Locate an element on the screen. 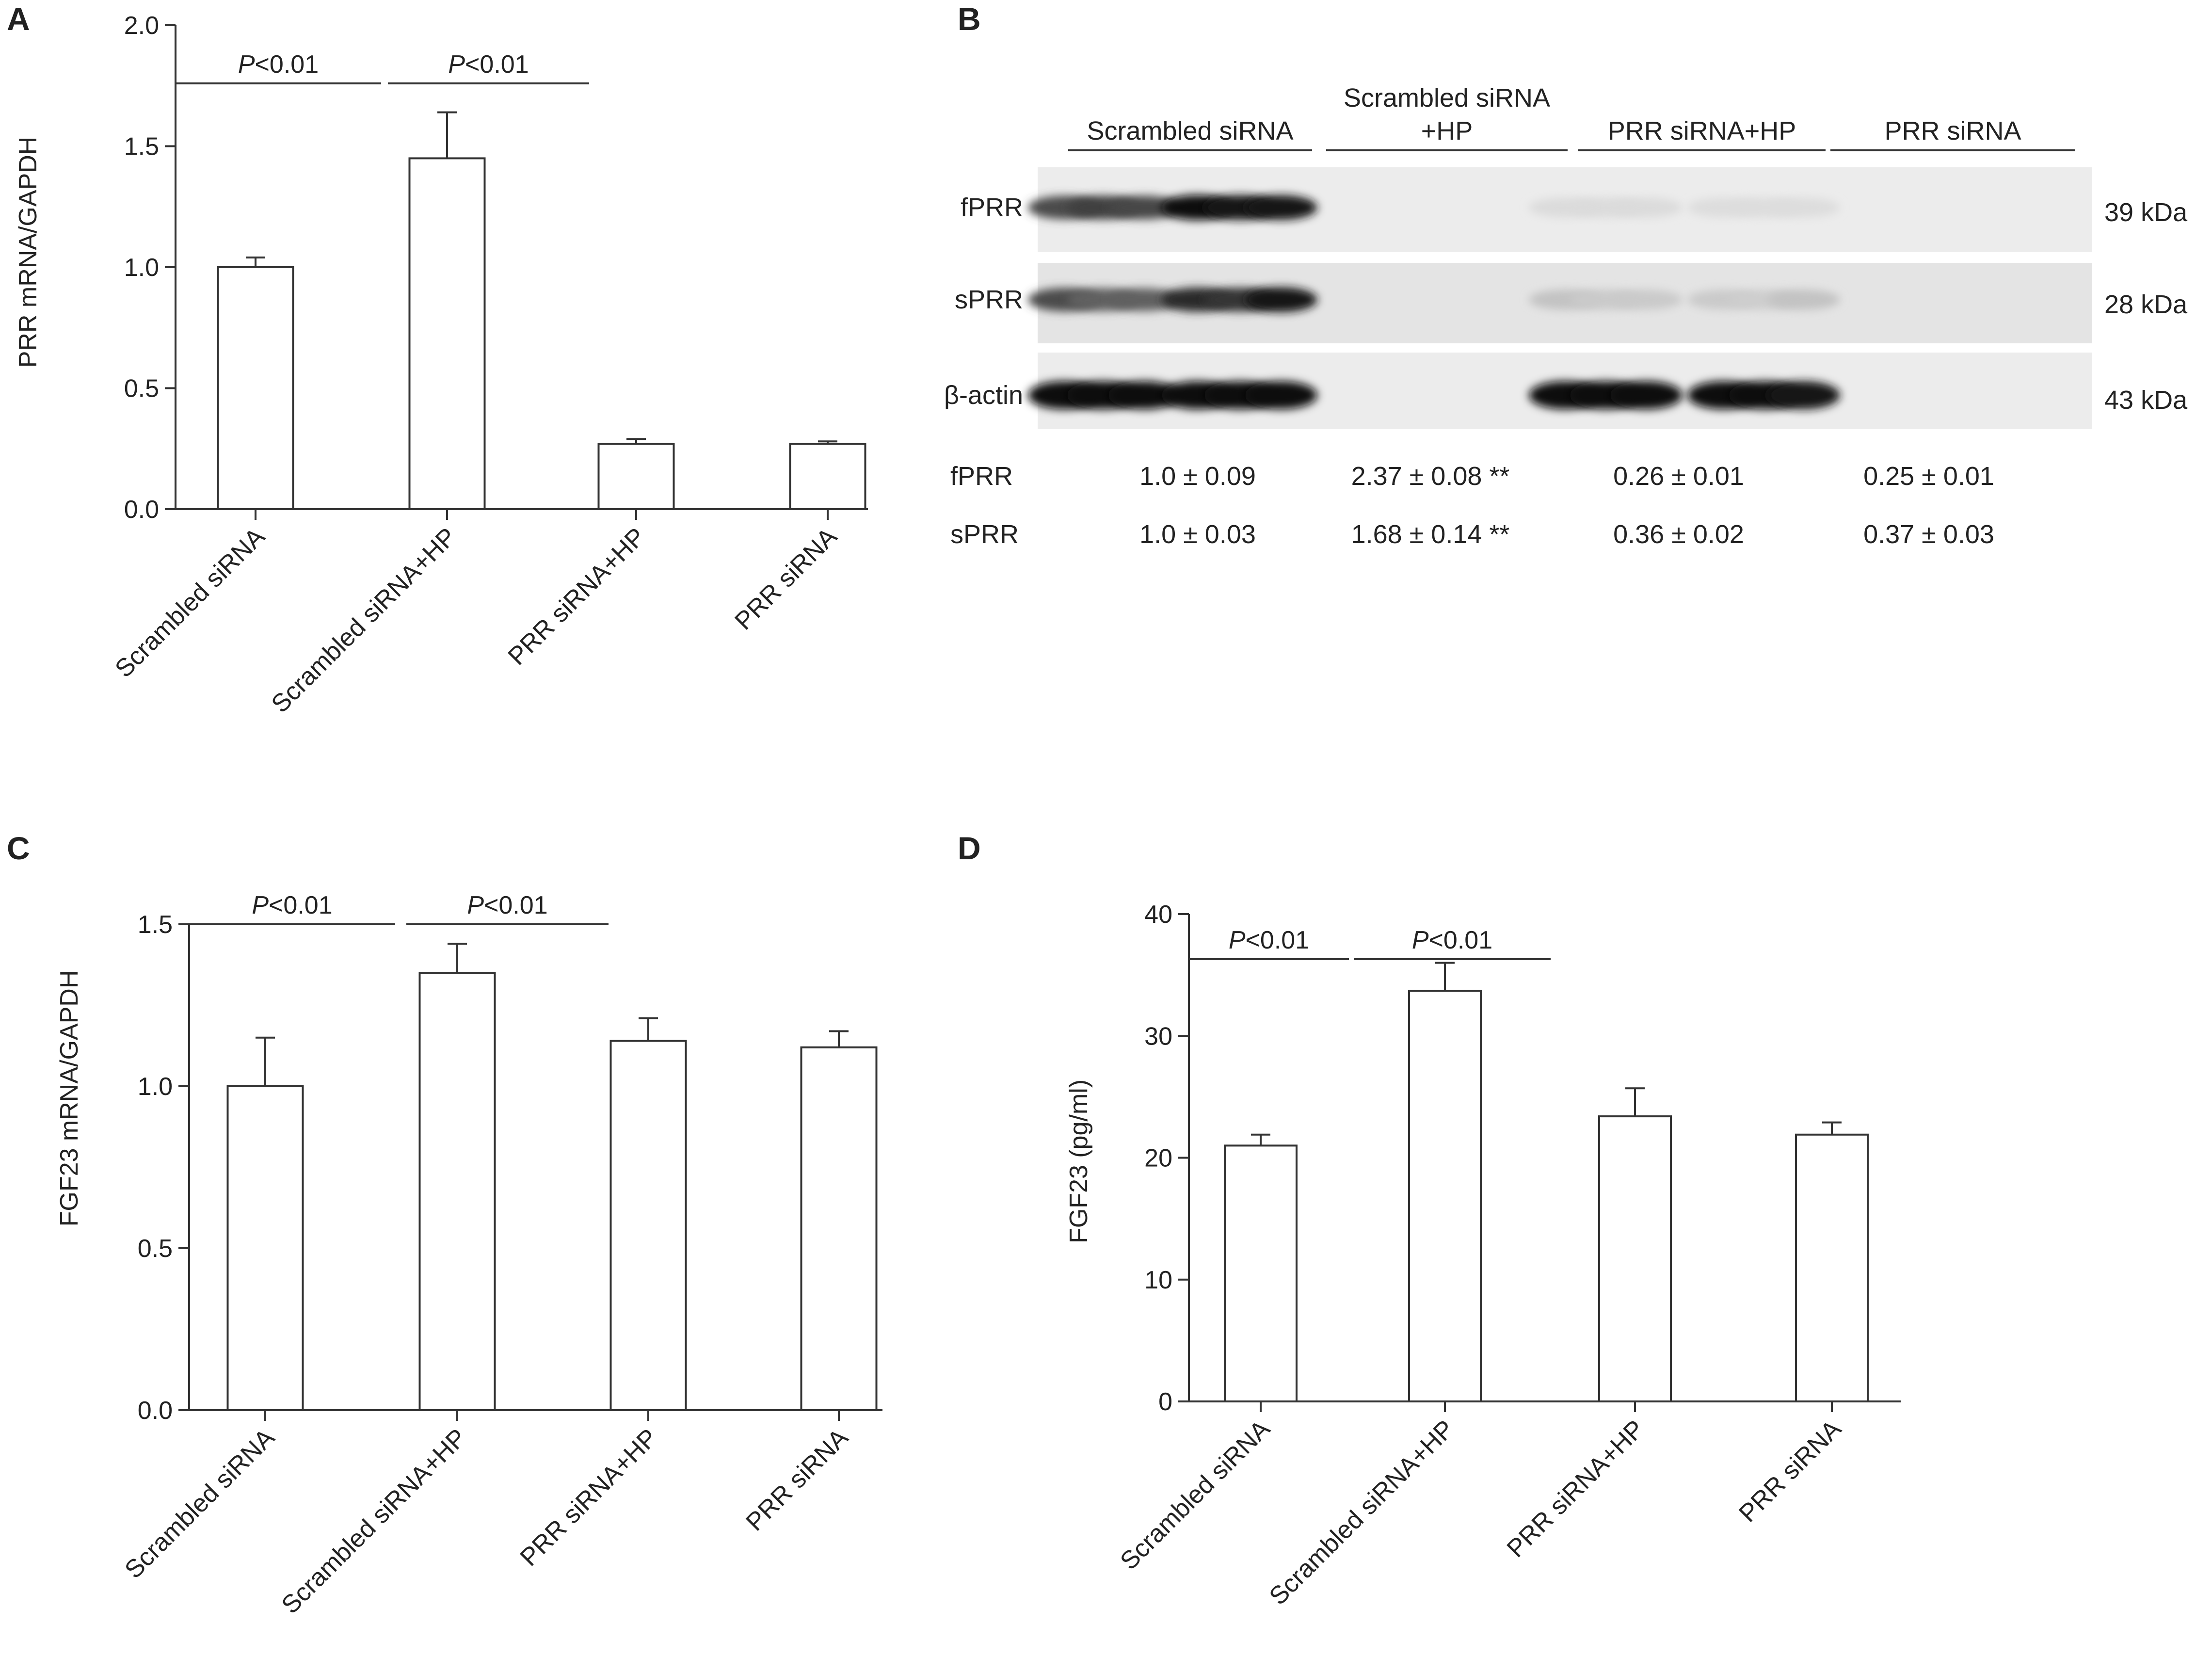 The height and width of the screenshot is (1673, 2212). wb-strips: fPRR 39 kDa sPRR 28 kDa β-actin 43 kDa is located at coordinates (1566, 298).